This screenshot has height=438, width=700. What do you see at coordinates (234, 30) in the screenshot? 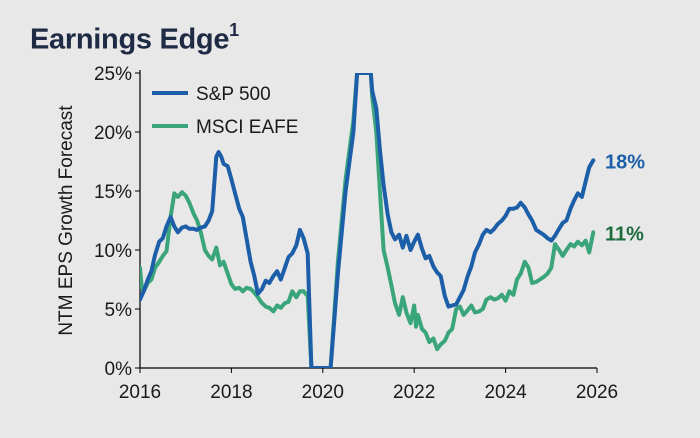
I see `chart-title-footnote: 1` at bounding box center [234, 30].